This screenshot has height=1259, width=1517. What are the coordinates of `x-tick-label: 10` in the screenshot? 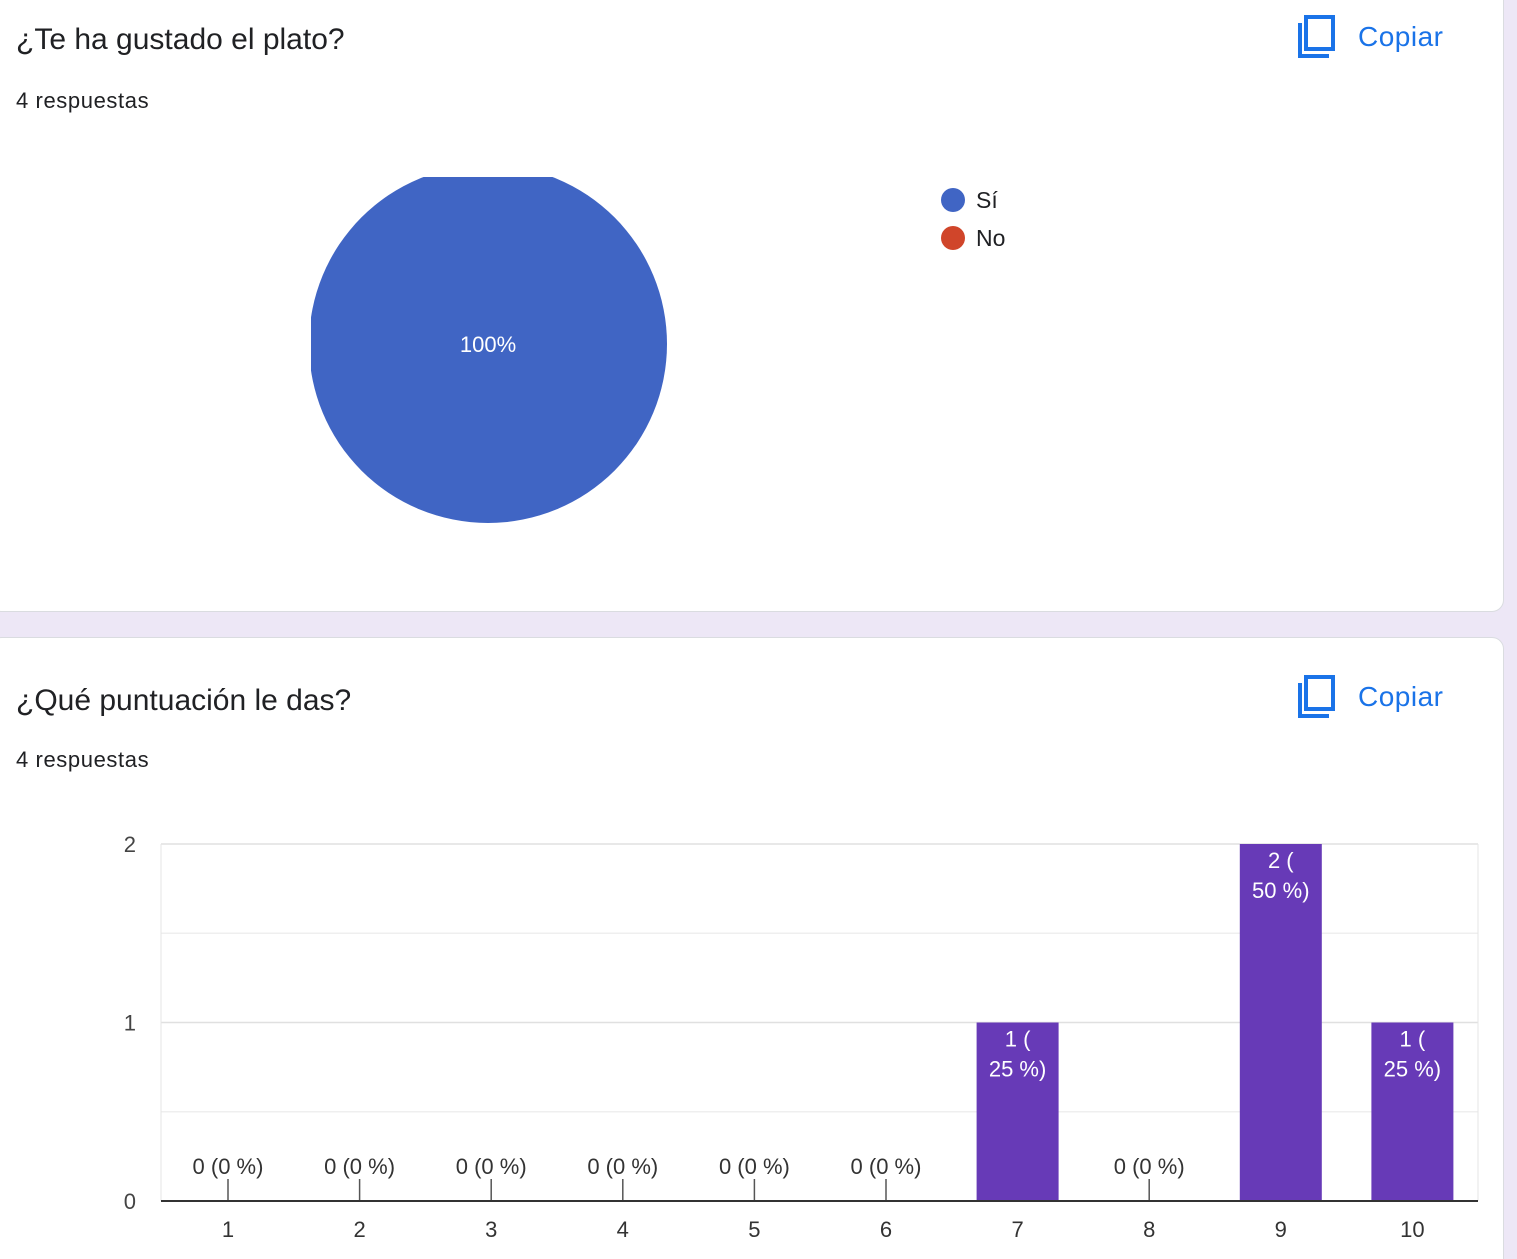 It's located at (1412, 1229).